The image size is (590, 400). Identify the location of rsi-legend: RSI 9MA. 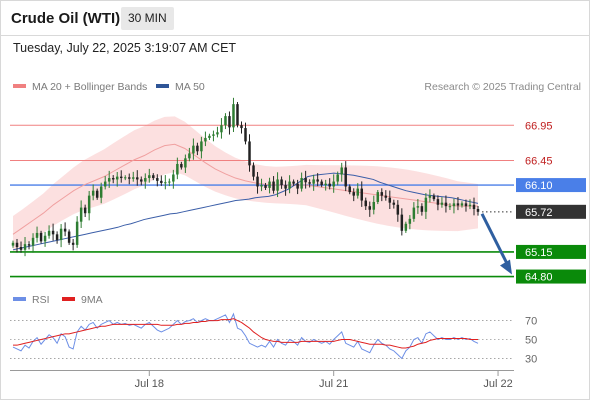
(58, 300).